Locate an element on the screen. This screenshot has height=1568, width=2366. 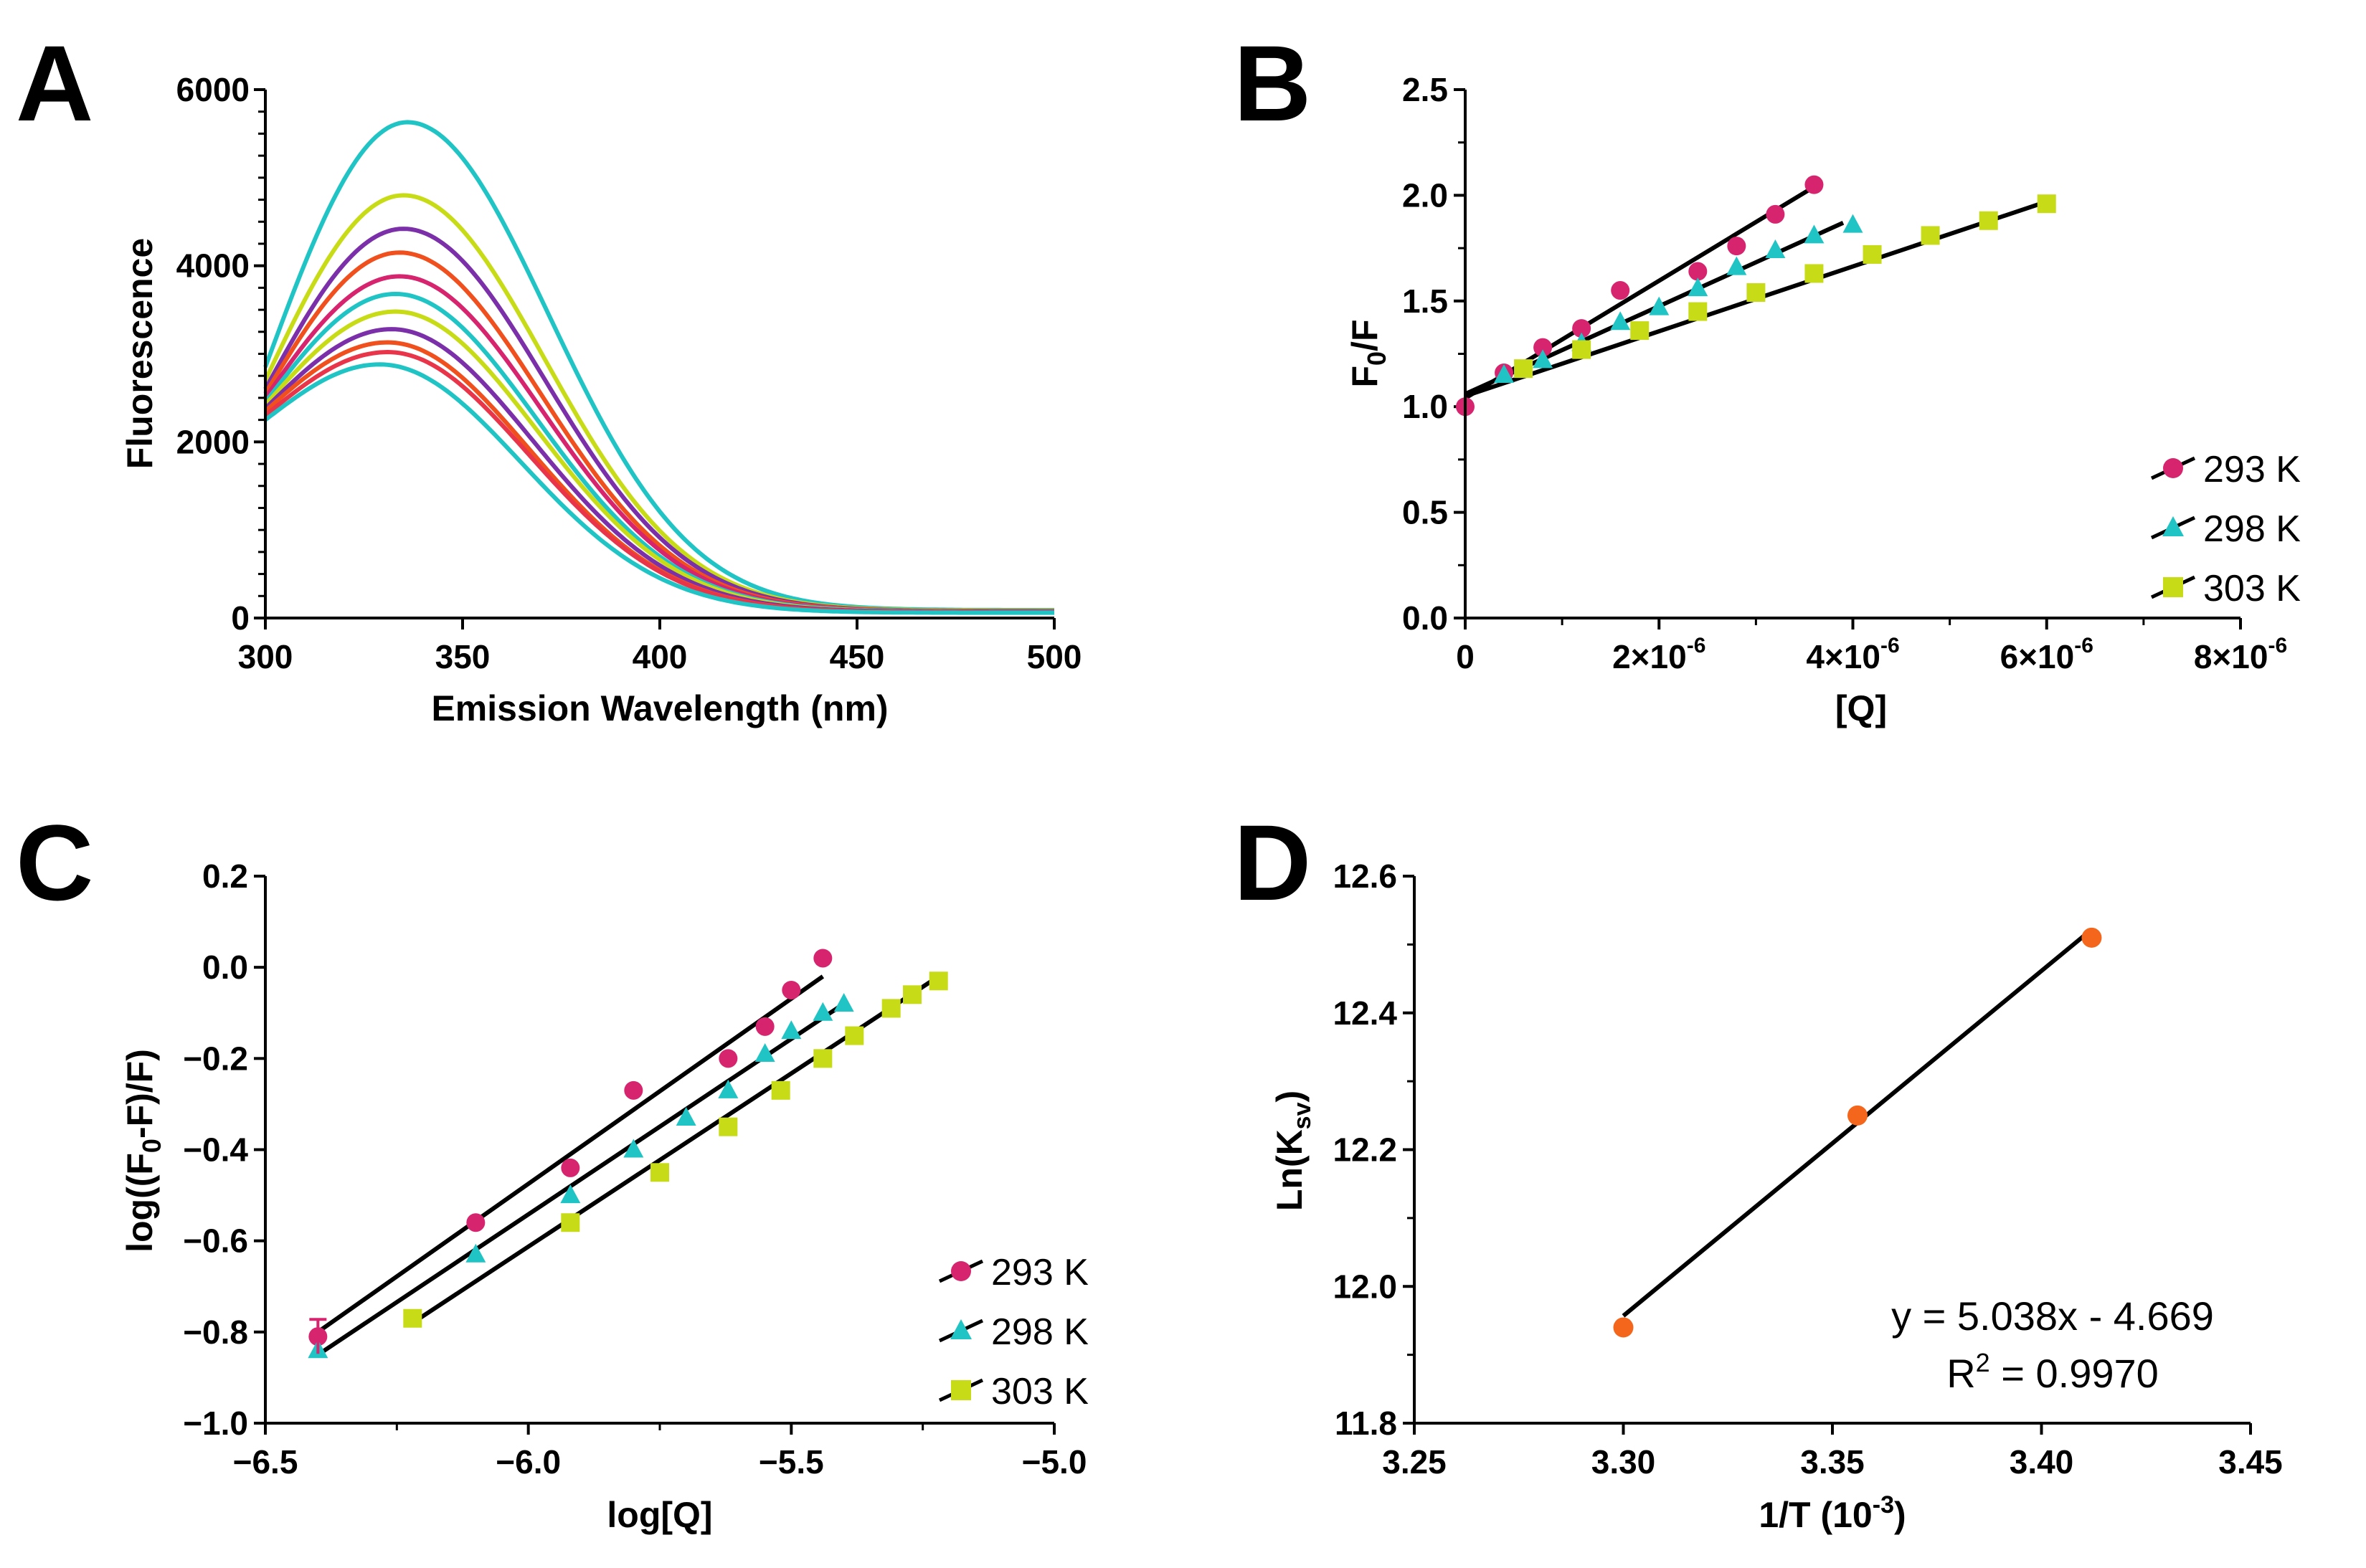
y-tick-label: −0.8 is located at coordinates (215, 1332).